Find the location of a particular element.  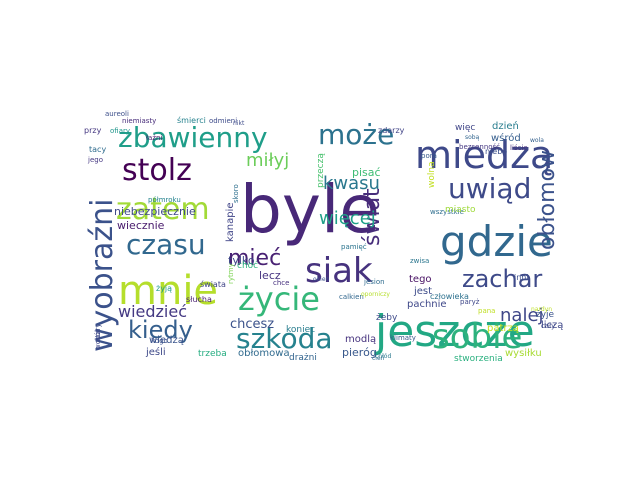

word-21: mieć is located at coordinates (254, 258).